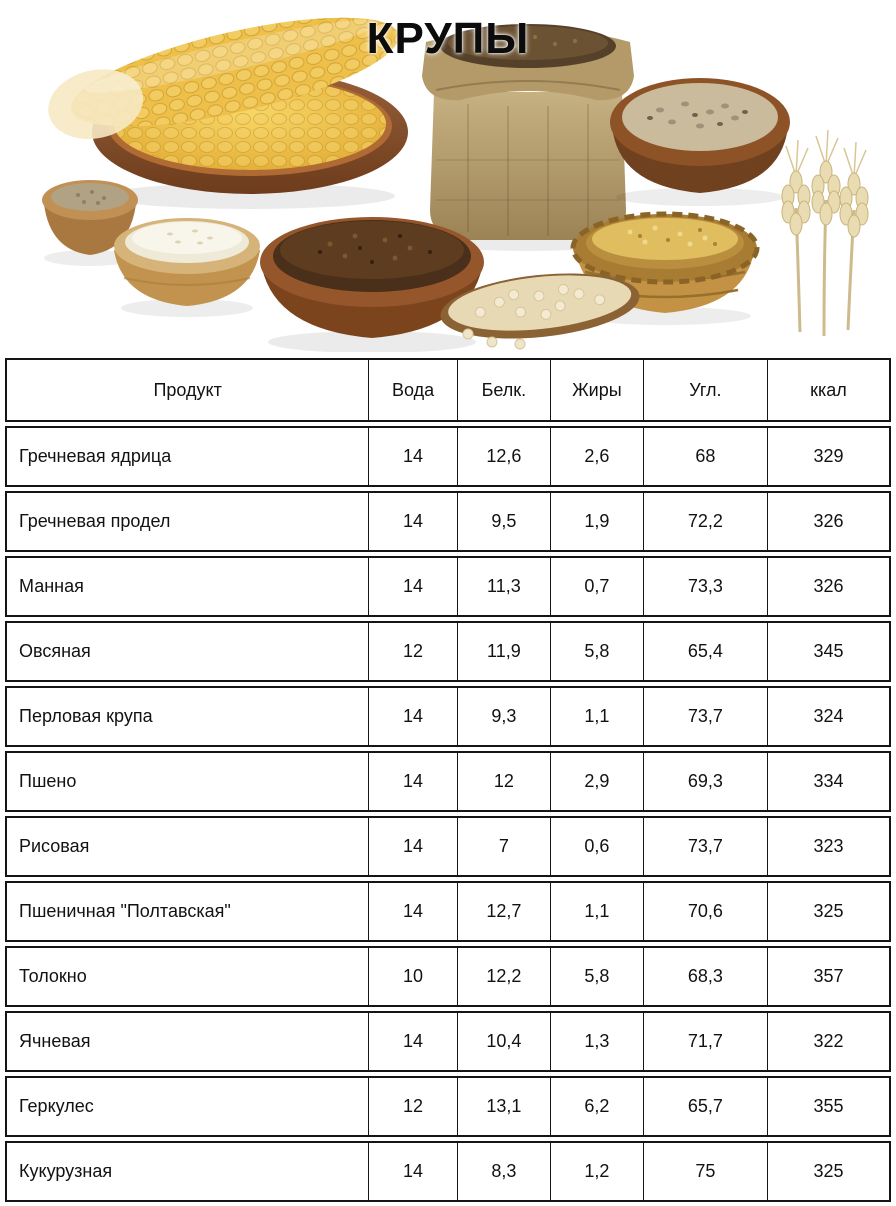  Describe the element at coordinates (704, 521) in the screenshot. I see `carbs-cell: 72,2` at that location.